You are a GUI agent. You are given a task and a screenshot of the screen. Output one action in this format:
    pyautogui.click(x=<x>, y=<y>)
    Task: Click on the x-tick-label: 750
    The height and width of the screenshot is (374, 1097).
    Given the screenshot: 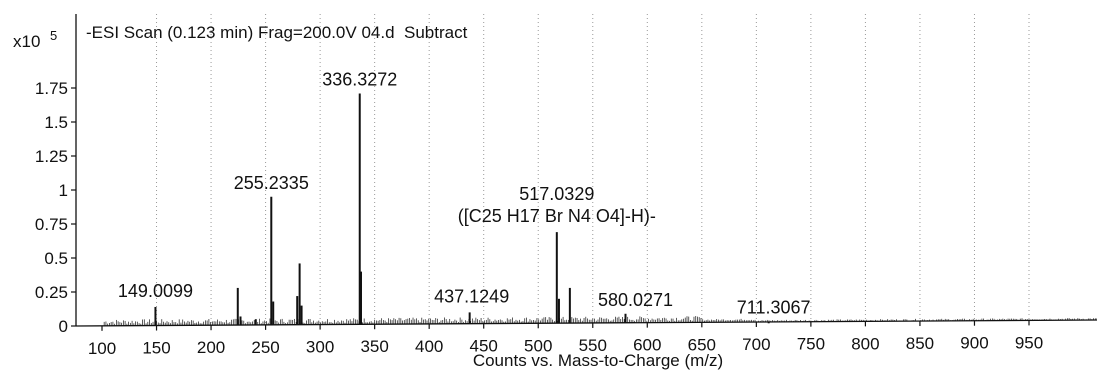 What is the action you would take?
    pyautogui.click(x=811, y=344)
    